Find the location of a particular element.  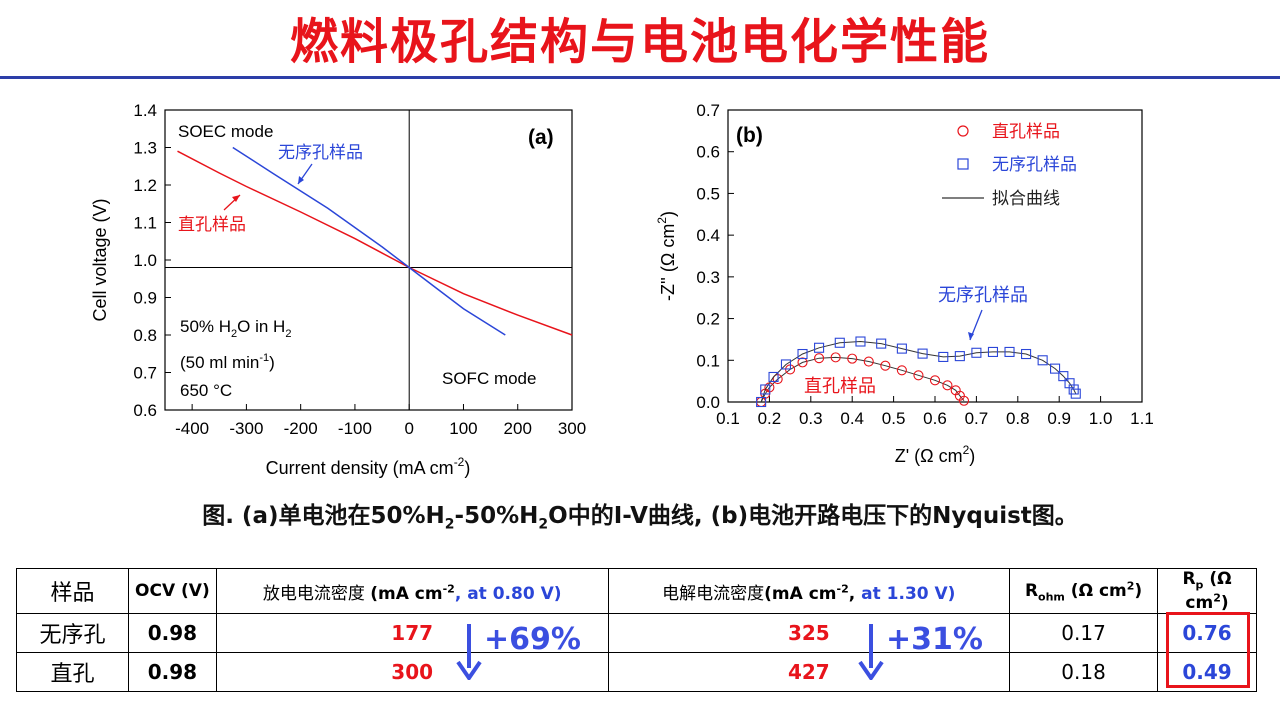

th-discharge: 放电电流密度 (mA cm-2, at 0.80 V) is located at coordinates (412, 591).